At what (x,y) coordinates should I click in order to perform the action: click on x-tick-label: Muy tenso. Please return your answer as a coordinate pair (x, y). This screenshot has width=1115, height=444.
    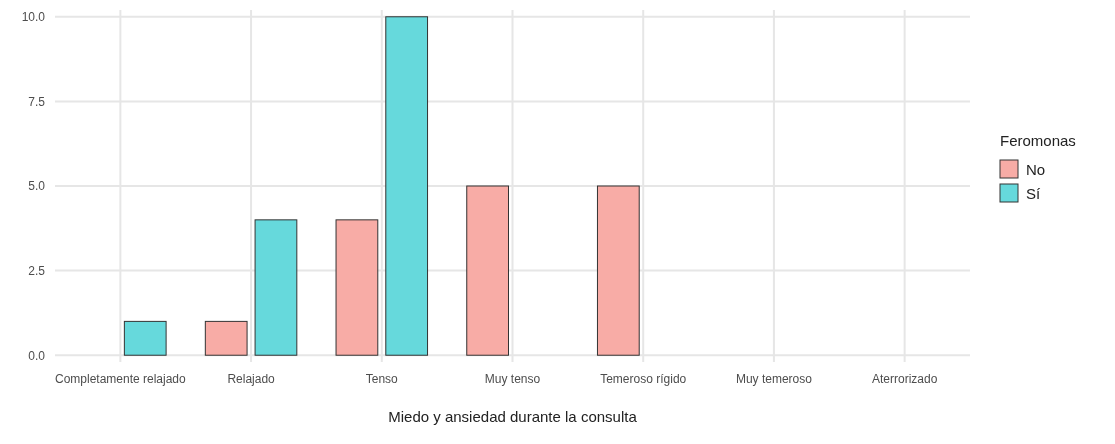
    Looking at the image, I should click on (512, 378).